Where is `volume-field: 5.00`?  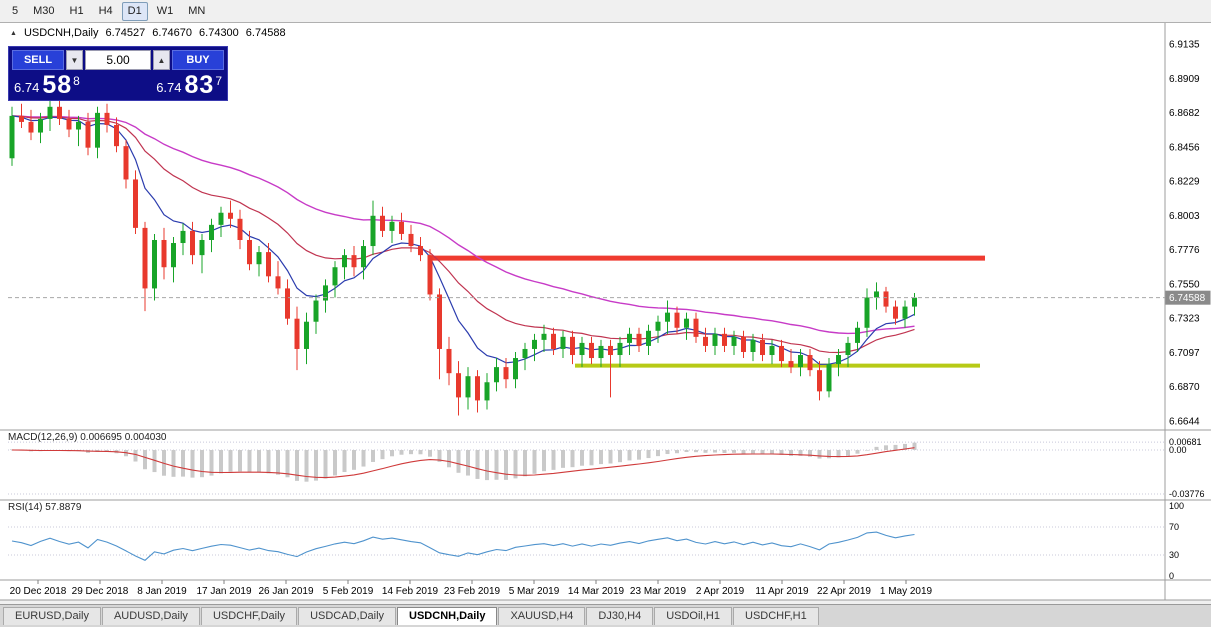
volume-field: 5.00 is located at coordinates (118, 60).